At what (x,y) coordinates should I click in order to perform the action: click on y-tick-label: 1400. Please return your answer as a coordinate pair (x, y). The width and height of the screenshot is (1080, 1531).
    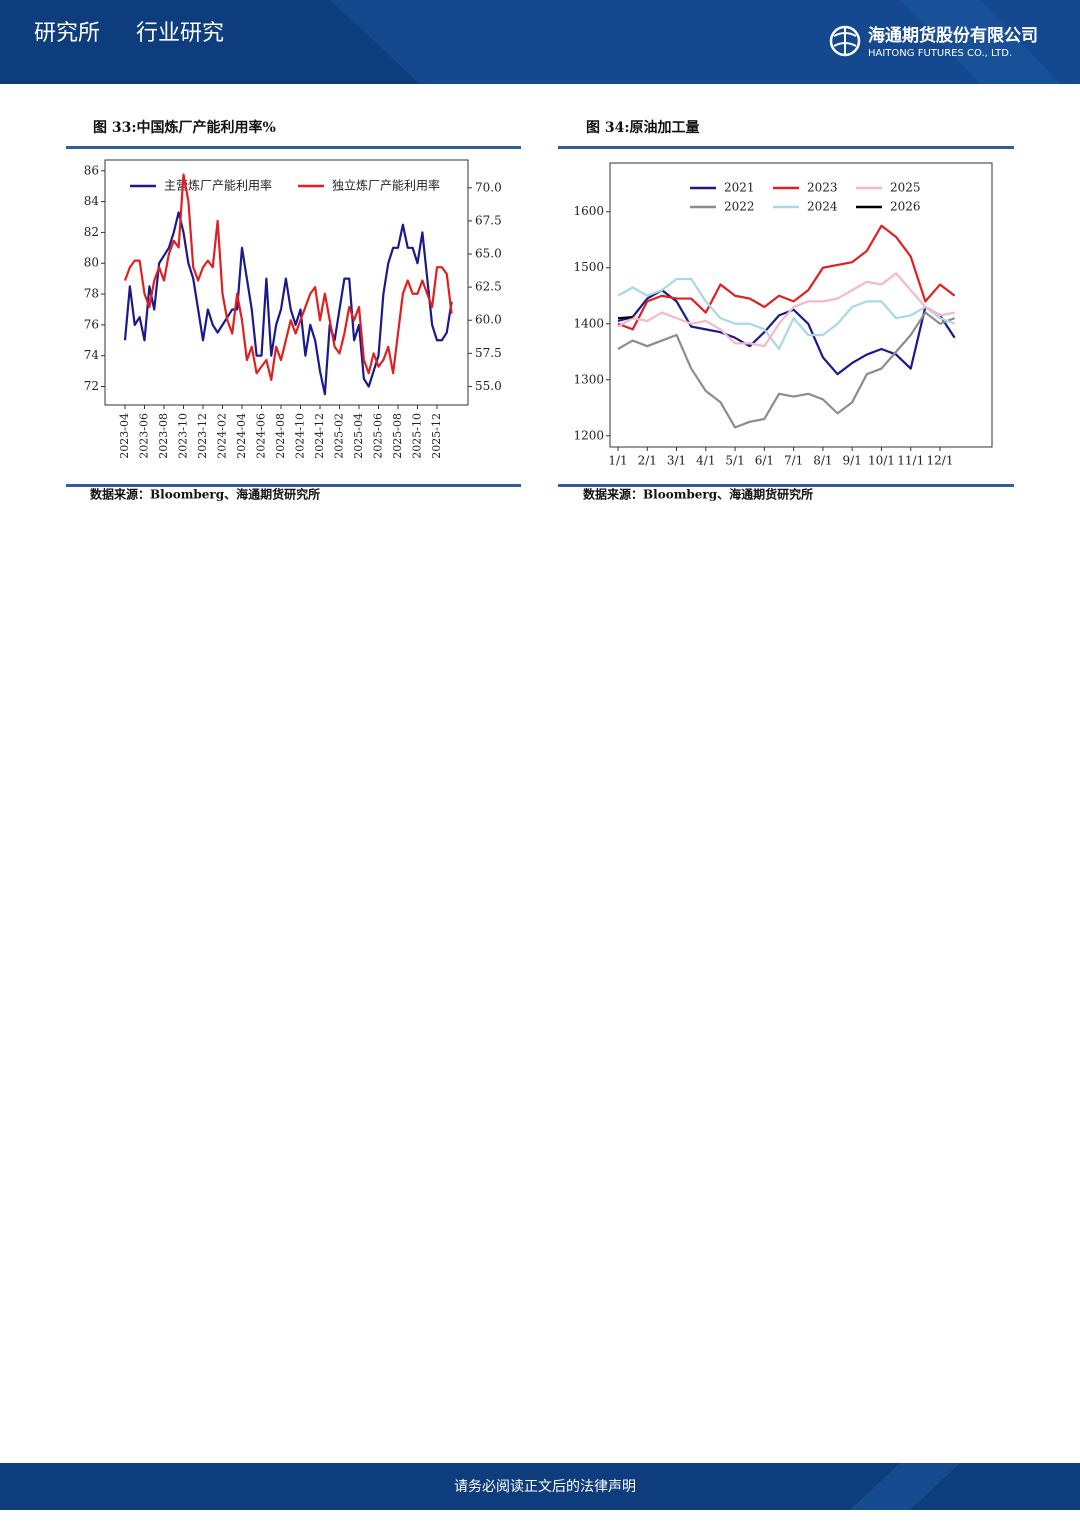
    Looking at the image, I should click on (588, 323).